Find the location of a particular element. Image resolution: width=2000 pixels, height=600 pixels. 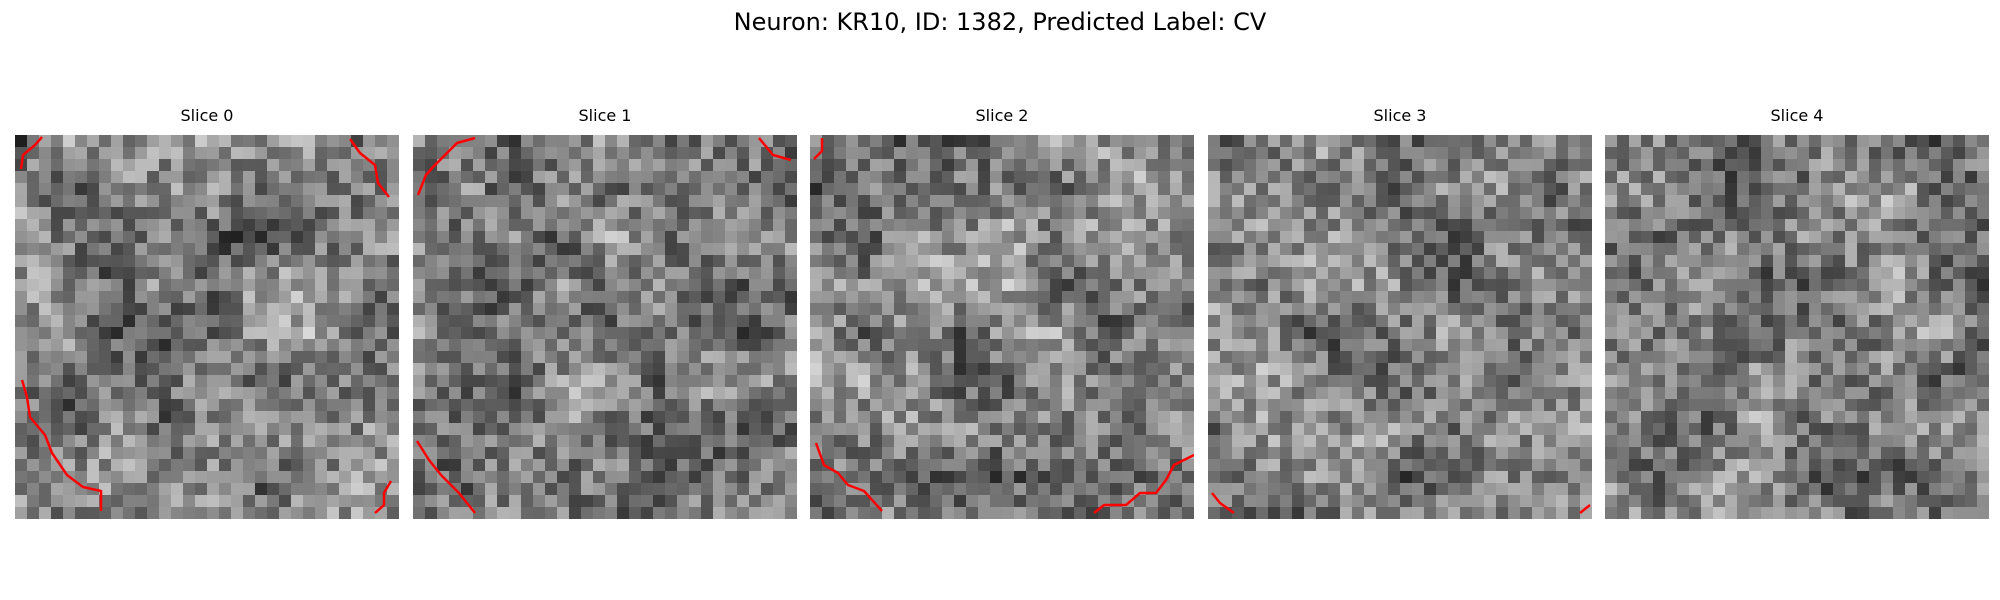

slice-panel-2: Slice 2 is located at coordinates (1002, 312).